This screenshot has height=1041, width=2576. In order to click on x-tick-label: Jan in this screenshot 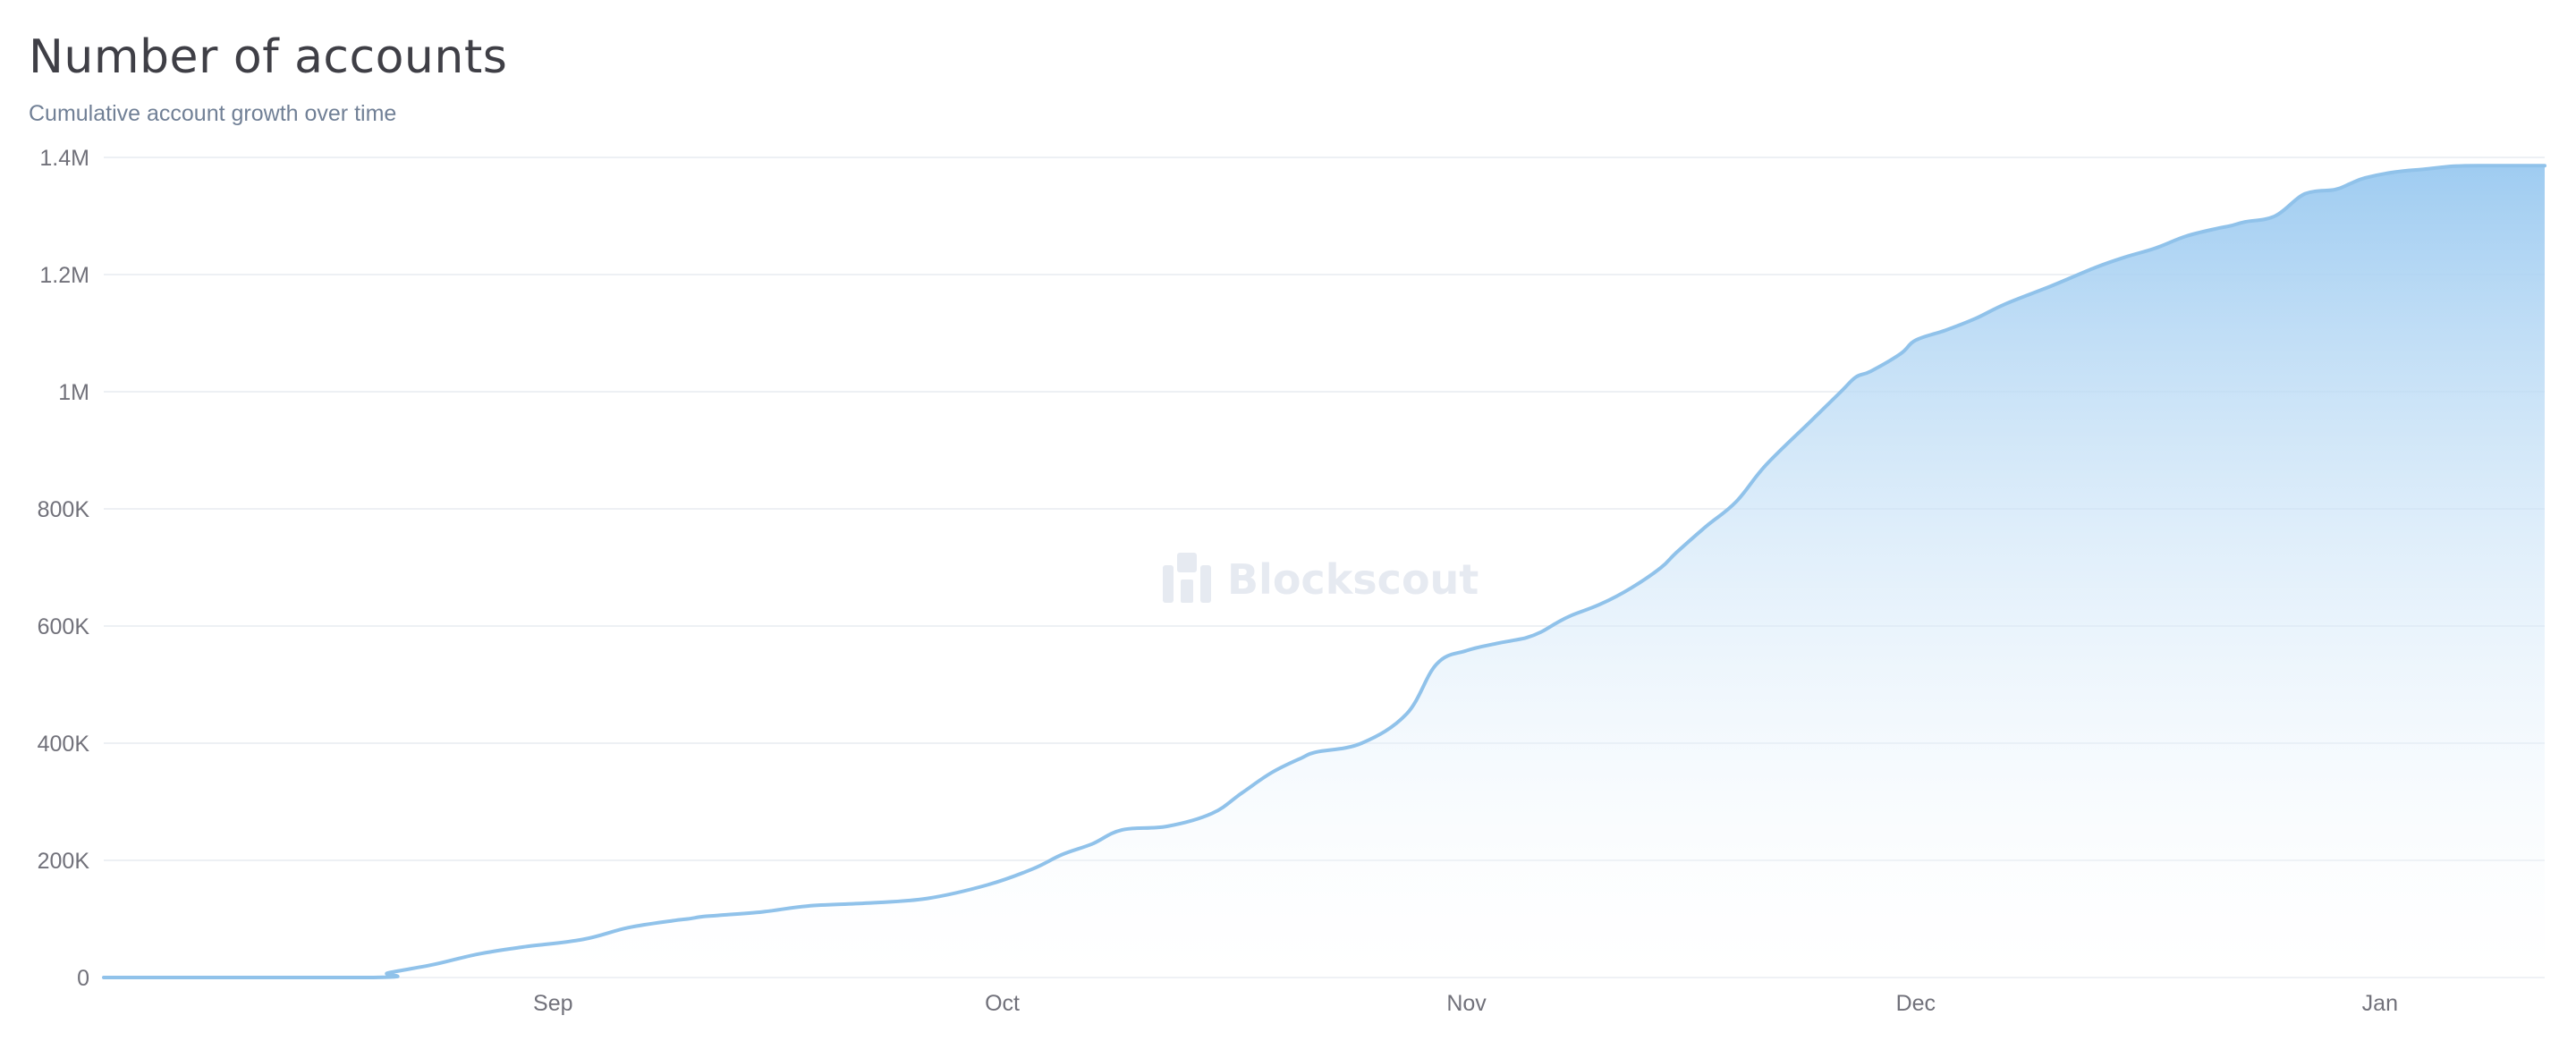, I will do `click(2380, 1004)`.